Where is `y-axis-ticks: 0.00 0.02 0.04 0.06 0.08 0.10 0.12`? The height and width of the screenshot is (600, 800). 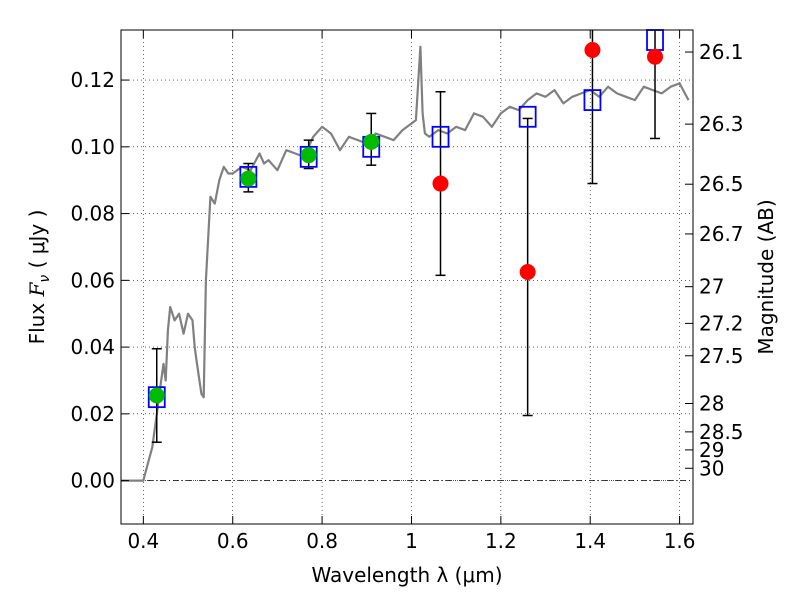
y-axis-ticks: 0.00 0.02 0.04 0.06 0.08 0.10 0.12 is located at coordinates (99, 280).